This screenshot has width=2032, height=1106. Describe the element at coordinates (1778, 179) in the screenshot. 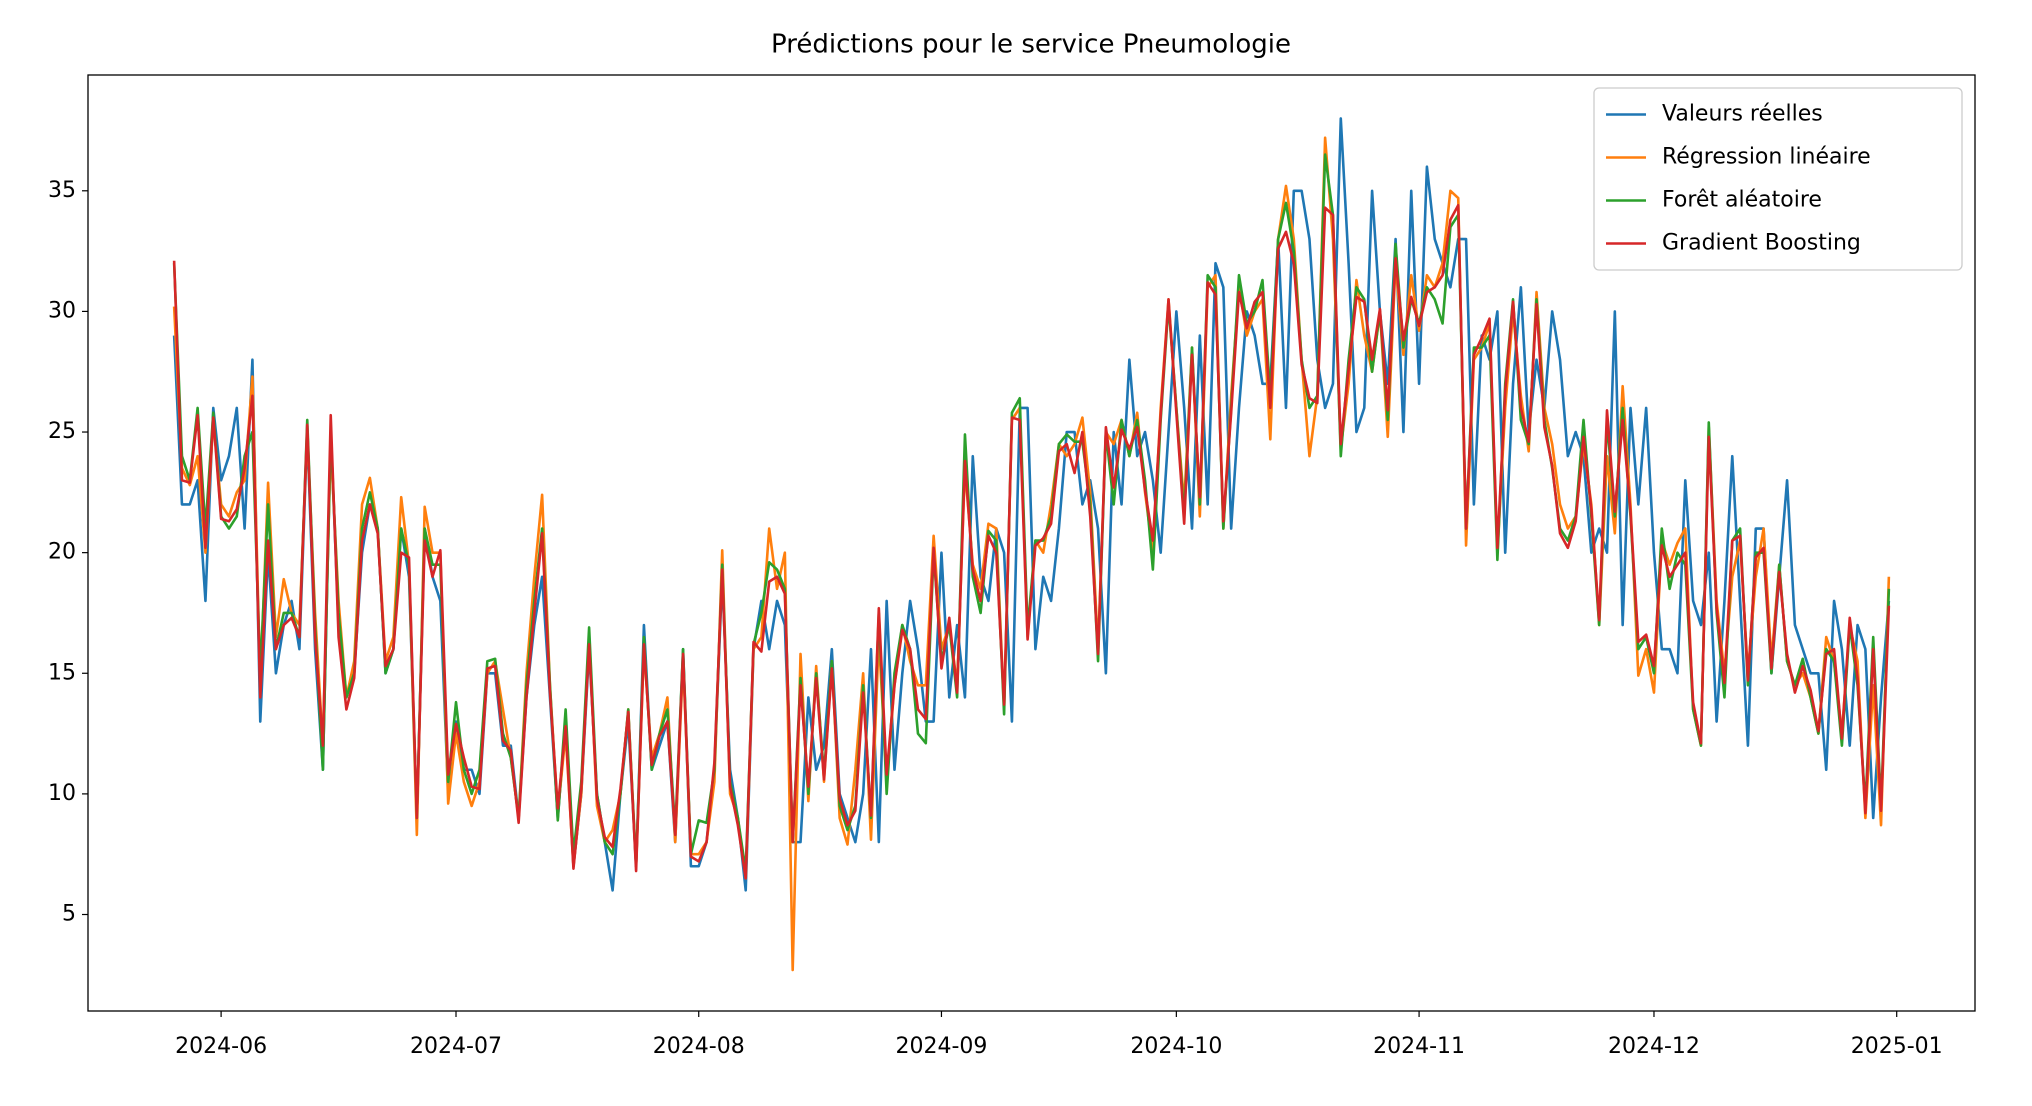

I see `legend-box` at that location.